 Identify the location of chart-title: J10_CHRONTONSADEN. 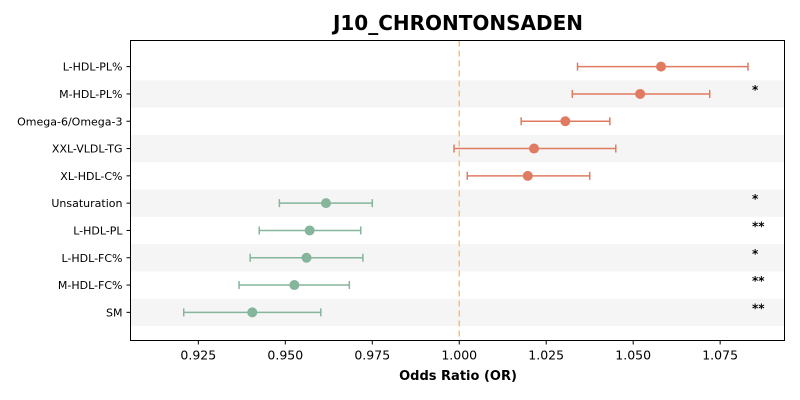
(457, 23).